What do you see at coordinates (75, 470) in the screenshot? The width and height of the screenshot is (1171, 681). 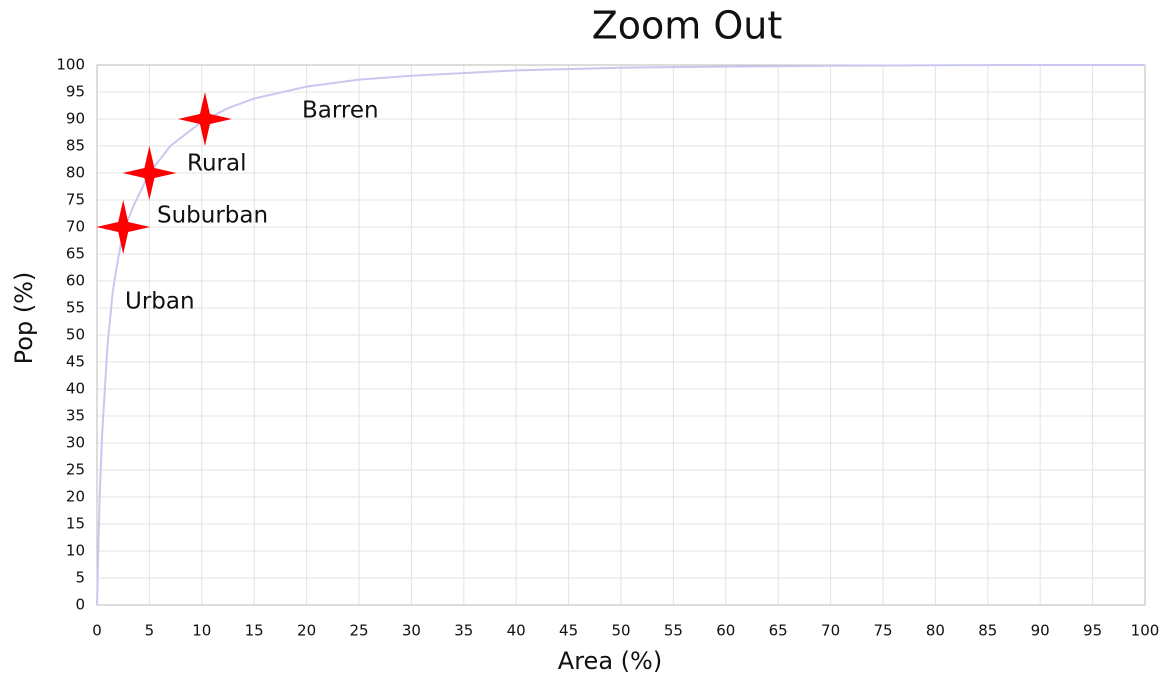 I see `y-tick-label: 25` at bounding box center [75, 470].